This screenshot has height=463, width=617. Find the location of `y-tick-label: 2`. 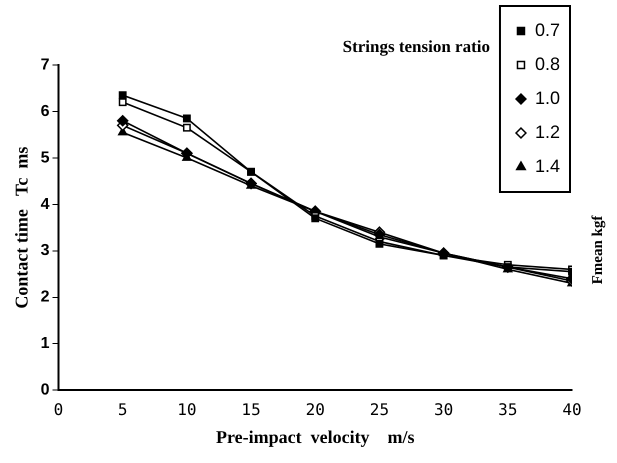

y-tick-label: 2 is located at coordinates (45, 297).